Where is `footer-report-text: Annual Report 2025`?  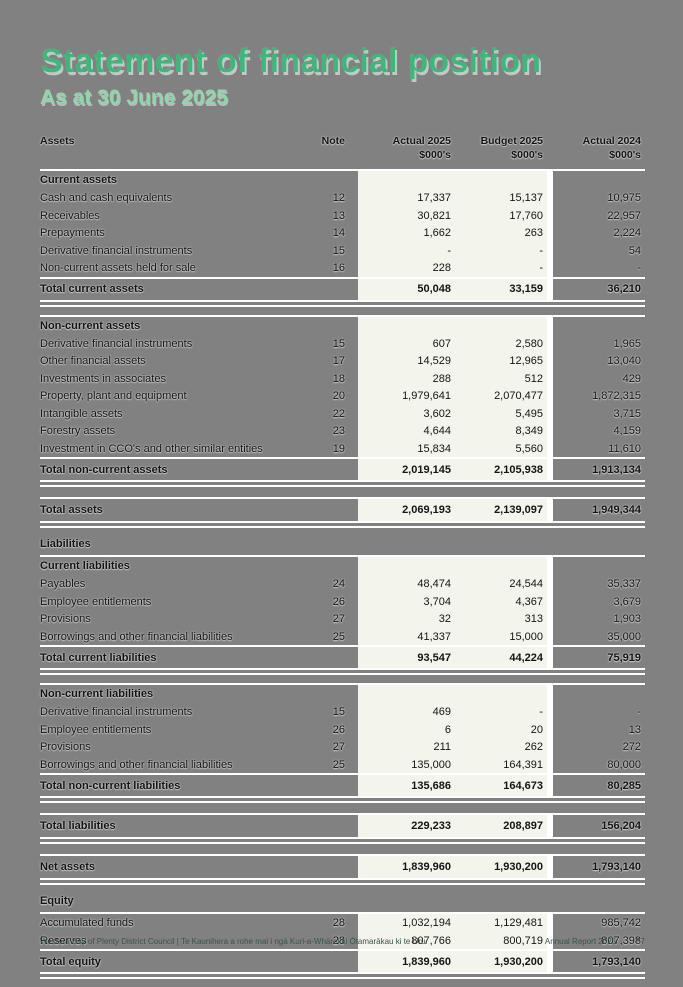 footer-report-text: Annual Report 2025 is located at coordinates (580, 941).